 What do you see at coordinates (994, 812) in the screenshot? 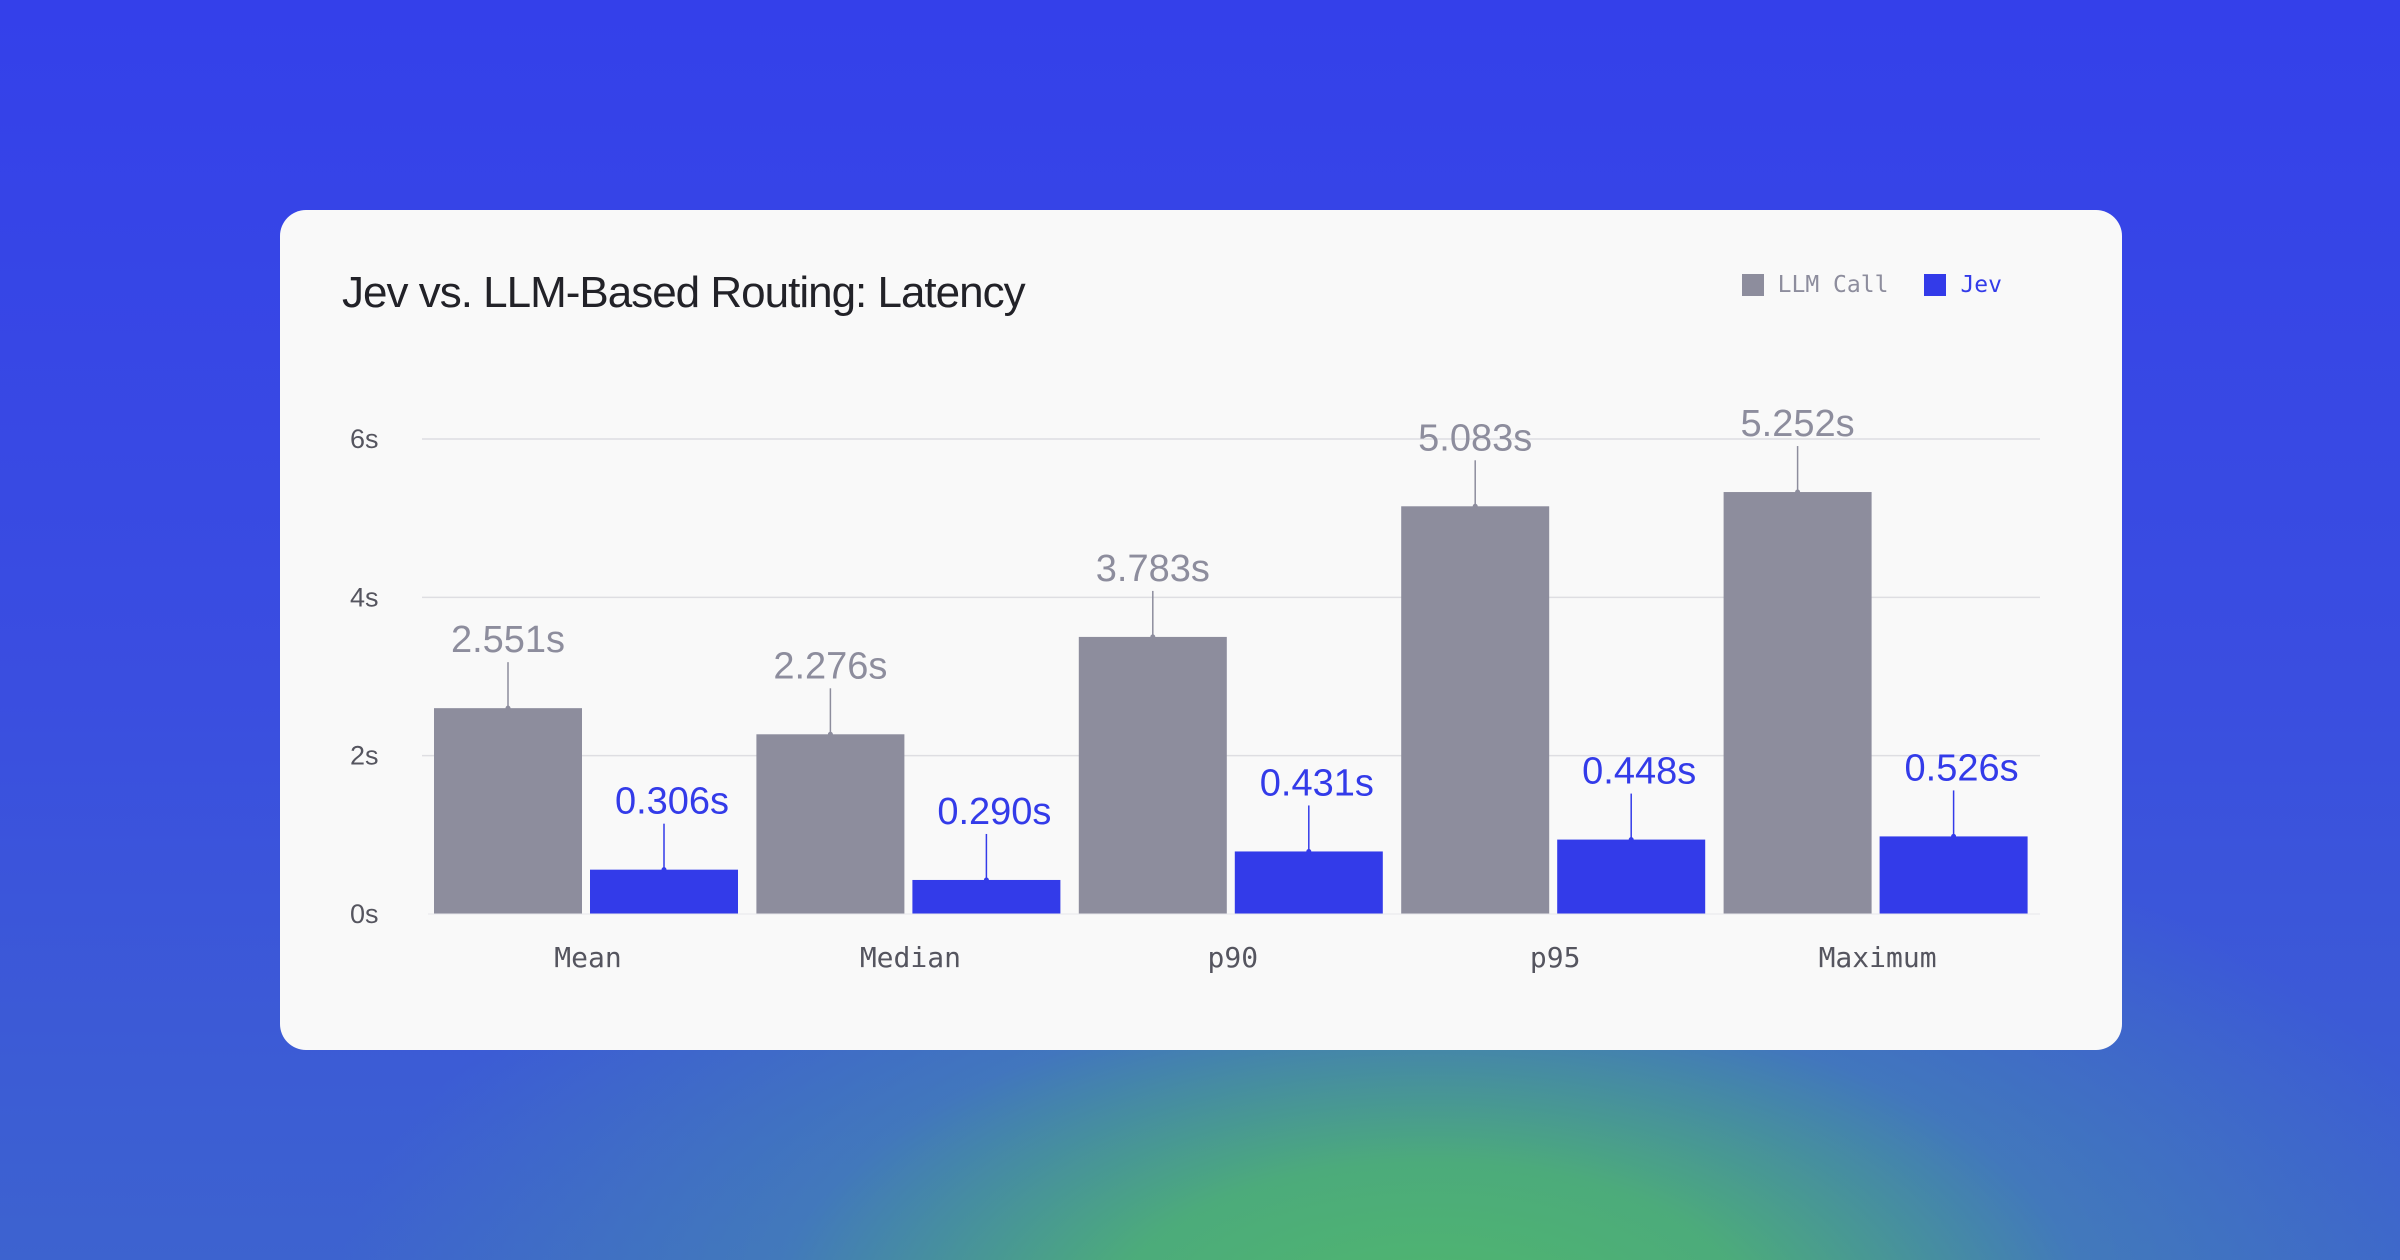
I see `data-label: 0.290s` at bounding box center [994, 812].